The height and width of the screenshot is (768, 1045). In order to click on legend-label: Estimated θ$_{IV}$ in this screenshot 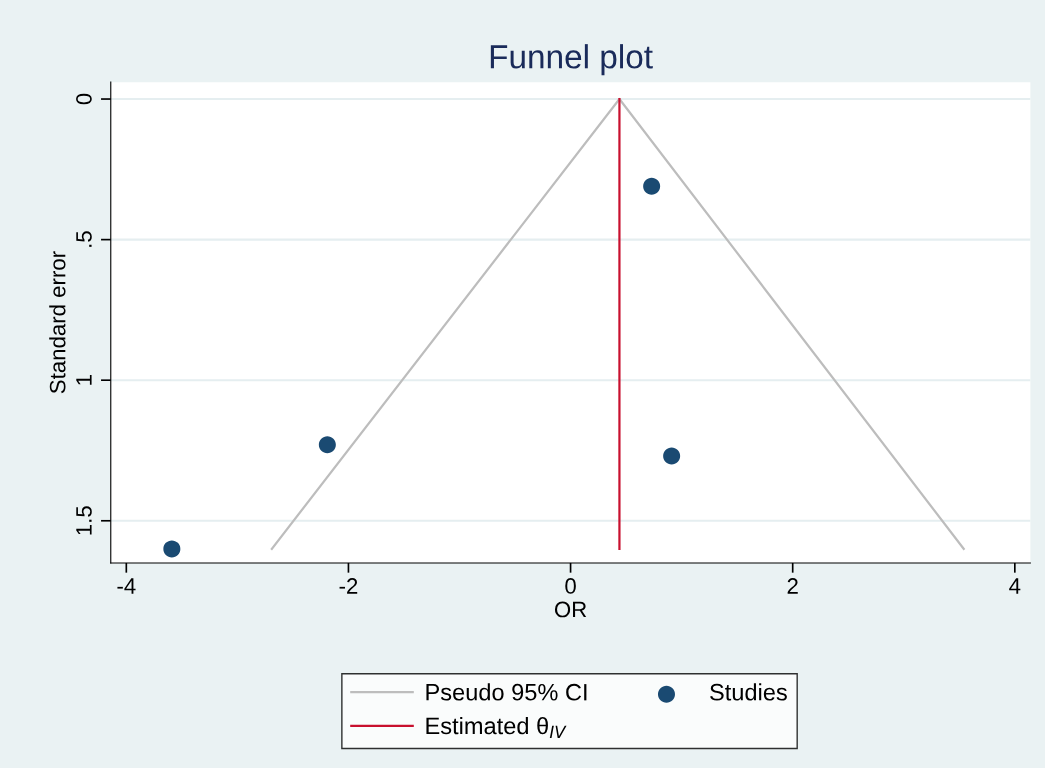, I will do `click(496, 727)`.